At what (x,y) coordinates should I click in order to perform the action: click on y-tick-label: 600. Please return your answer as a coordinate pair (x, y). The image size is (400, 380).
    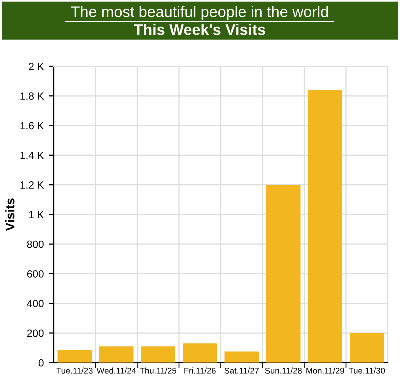
    Looking at the image, I should click on (35, 274).